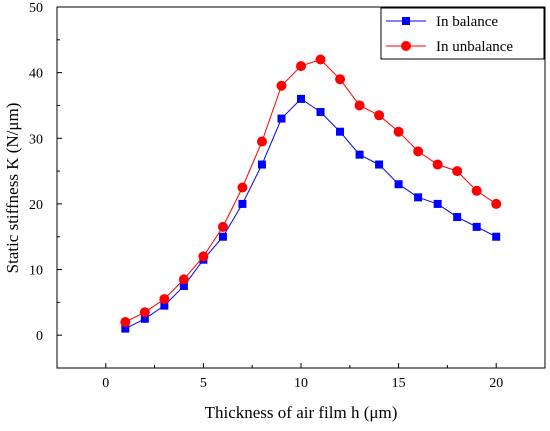 Image resolution: width=550 pixels, height=431 pixels. What do you see at coordinates (36, 271) in the screenshot?
I see `y-tick-label: 10` at bounding box center [36, 271].